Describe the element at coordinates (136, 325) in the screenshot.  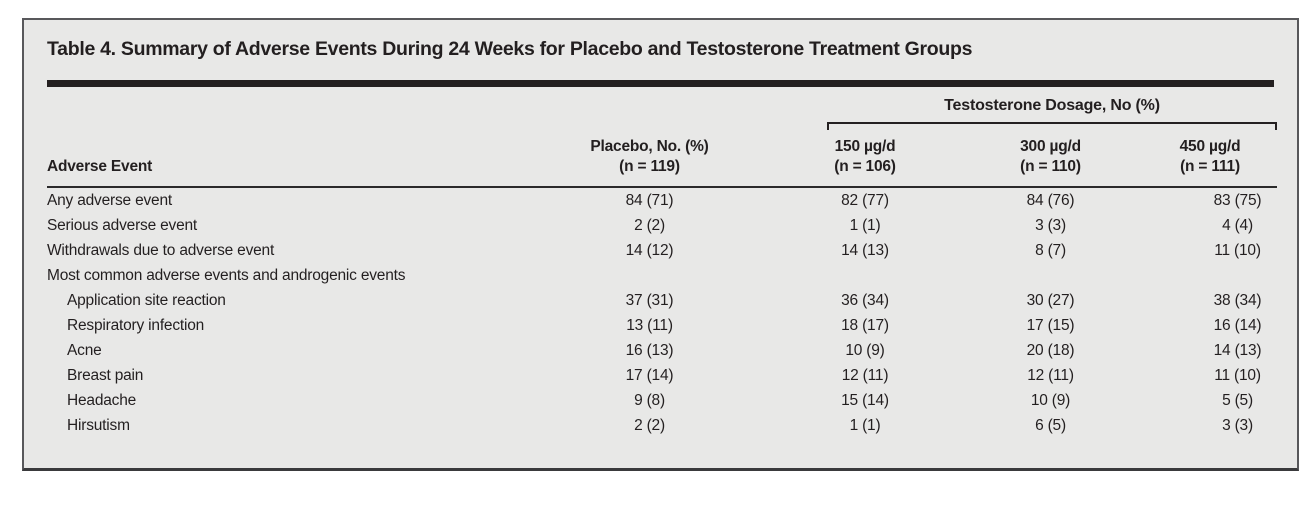
I see `event-label: Respiratory infection` at that location.